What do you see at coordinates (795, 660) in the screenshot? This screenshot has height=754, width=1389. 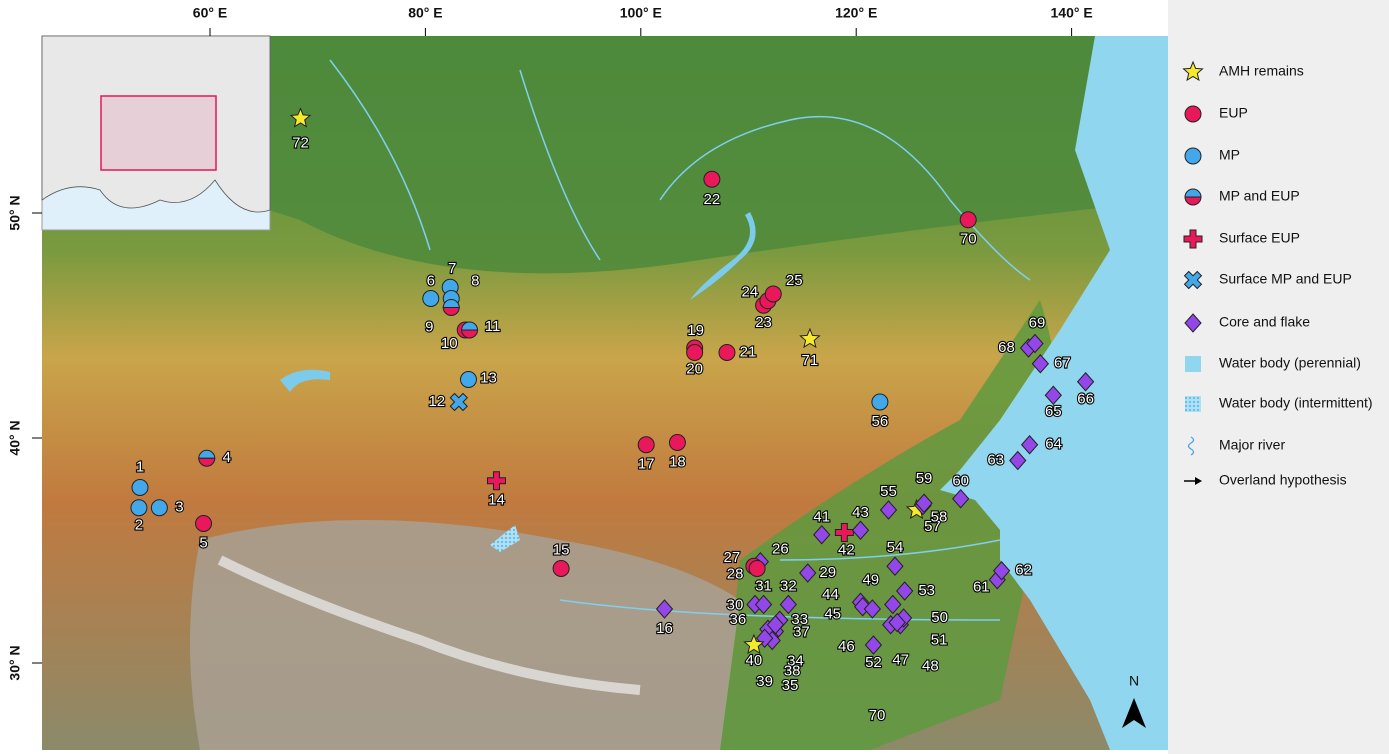 I see `site-label: 34` at bounding box center [795, 660].